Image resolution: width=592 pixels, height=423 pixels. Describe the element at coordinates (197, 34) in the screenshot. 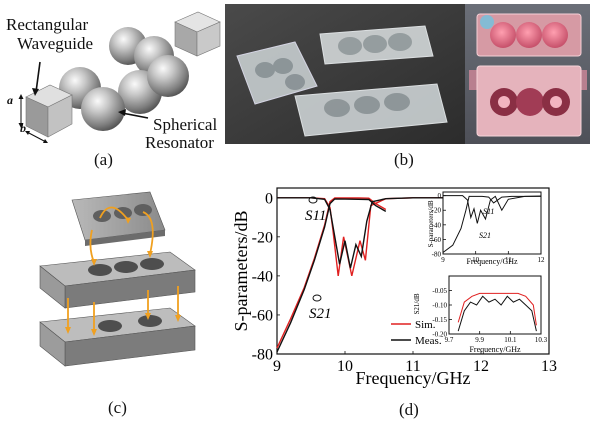

I see `right-waveguide` at that location.